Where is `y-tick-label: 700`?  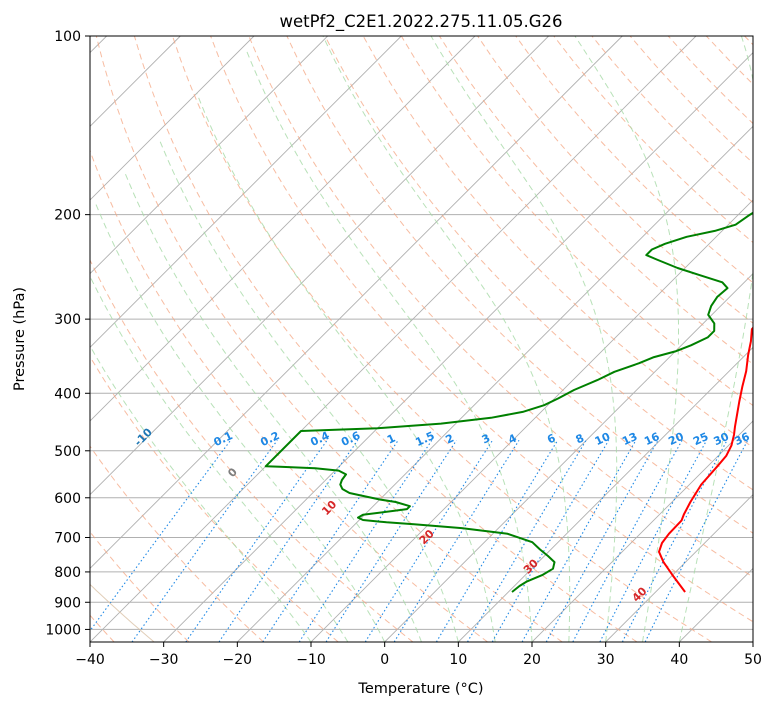
y-tick-label: 700 is located at coordinates (67, 539).